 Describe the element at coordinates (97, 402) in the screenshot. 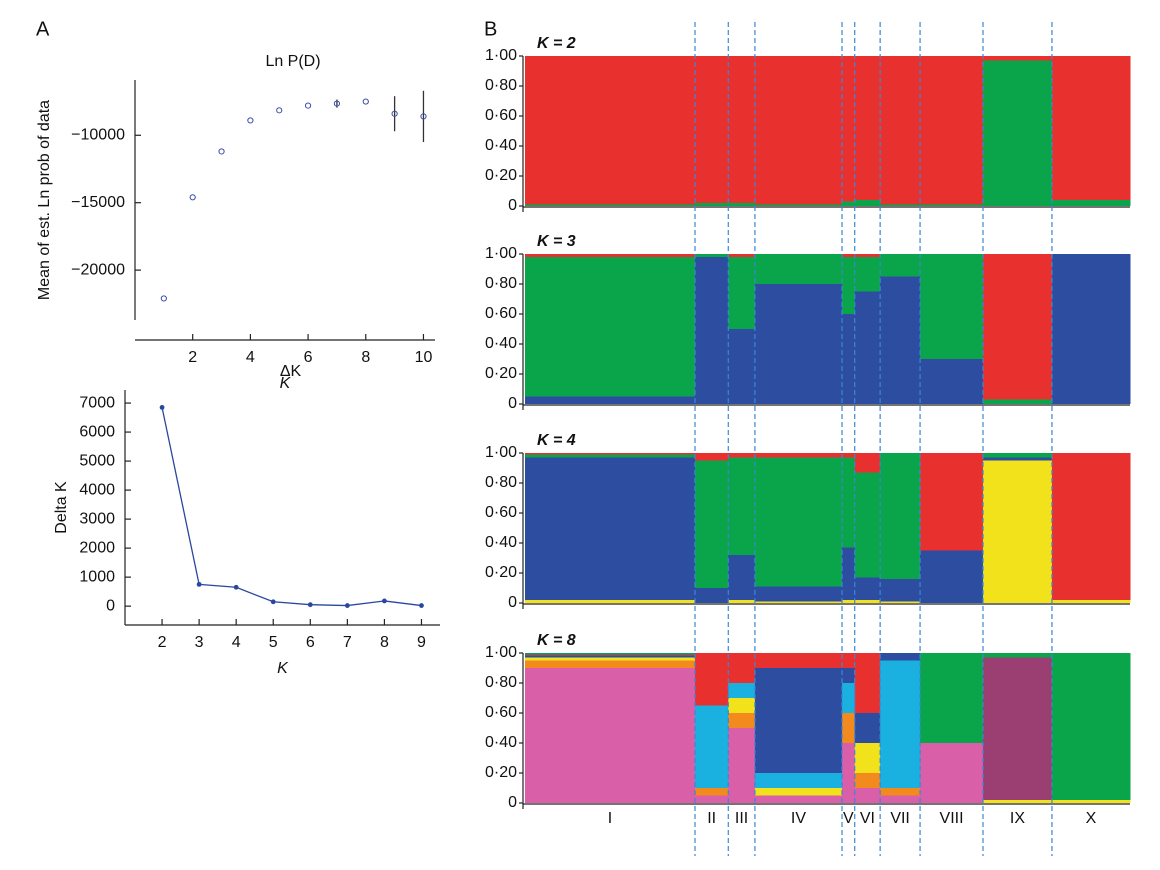

I see `y-tick-label: 7000` at that location.